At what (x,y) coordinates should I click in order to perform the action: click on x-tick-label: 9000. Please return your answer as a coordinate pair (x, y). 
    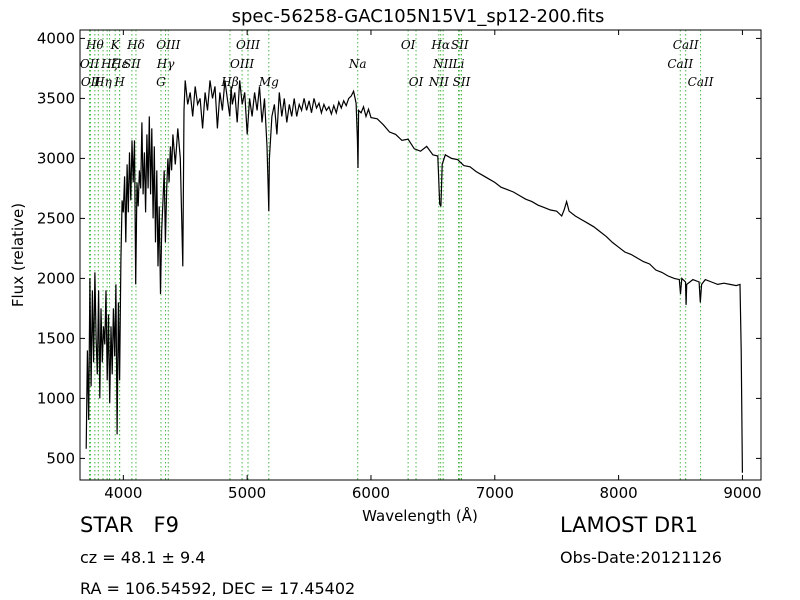
    Looking at the image, I should click on (742, 493).